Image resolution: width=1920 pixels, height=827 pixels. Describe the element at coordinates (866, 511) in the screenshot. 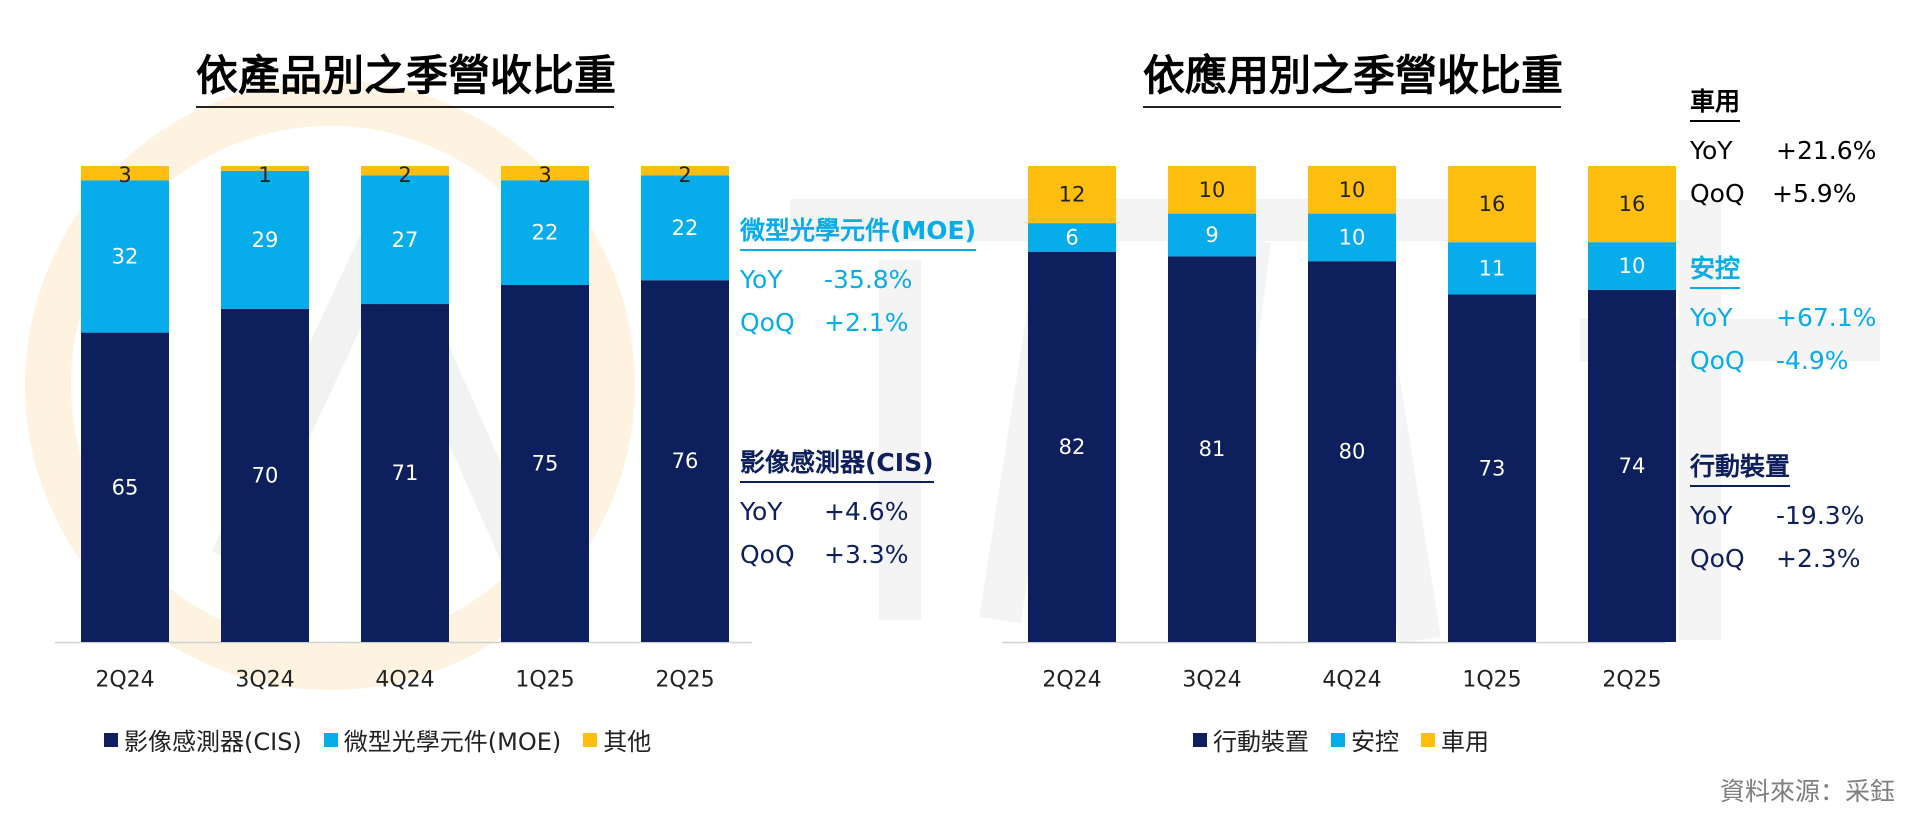

I see `annotation-cis-yoy: +4.6%` at that location.